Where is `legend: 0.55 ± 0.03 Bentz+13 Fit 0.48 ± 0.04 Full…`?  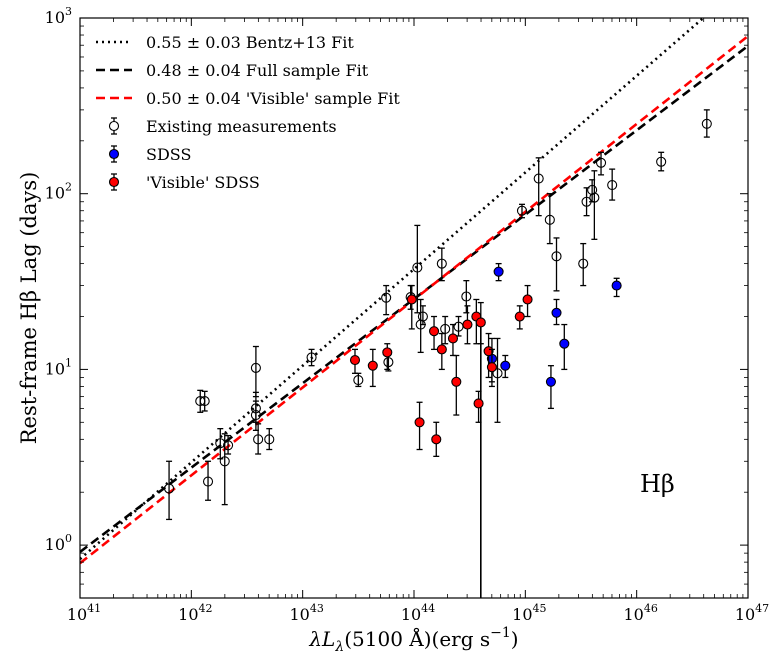
legend: 0.55 ± 0.03 Bentz+13 Fit 0.48 ± 0.04 Full… is located at coordinates (248, 112).